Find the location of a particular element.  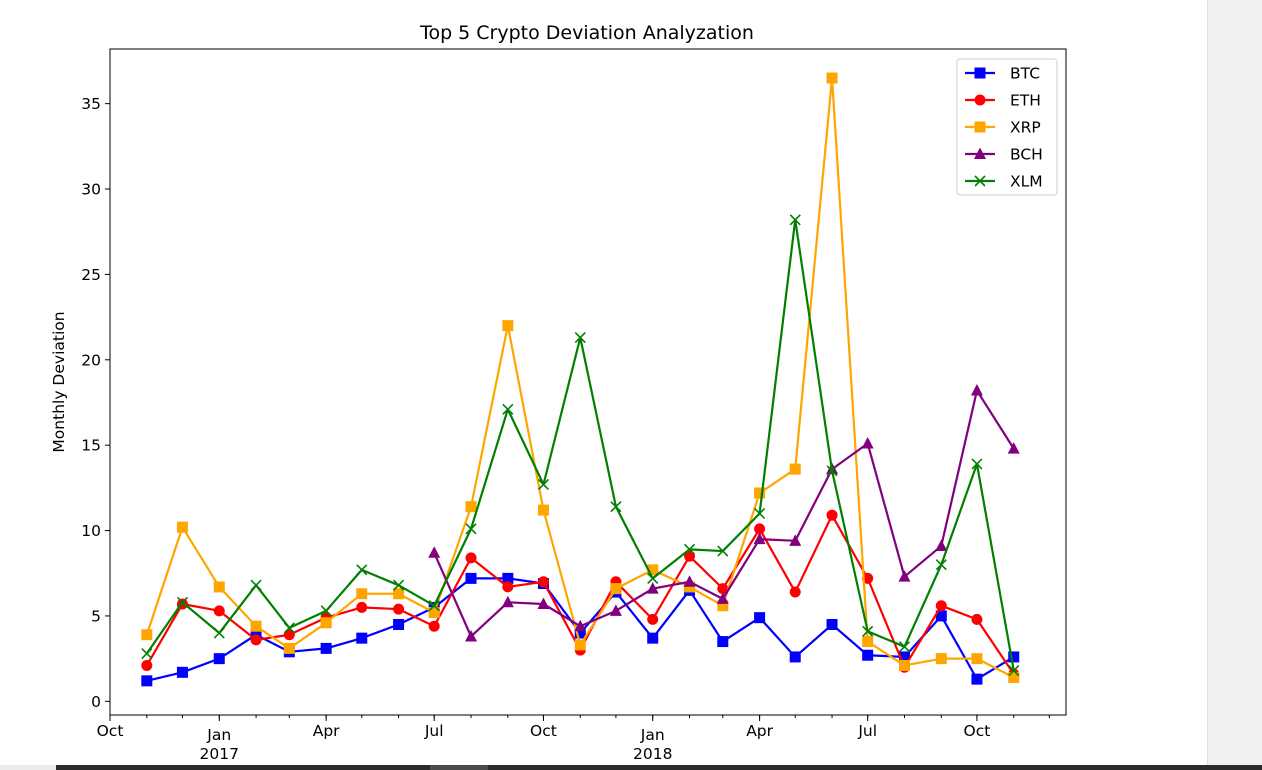

chart-title: Top 5 Crypto Deviation Analyzation is located at coordinates (586, 33).